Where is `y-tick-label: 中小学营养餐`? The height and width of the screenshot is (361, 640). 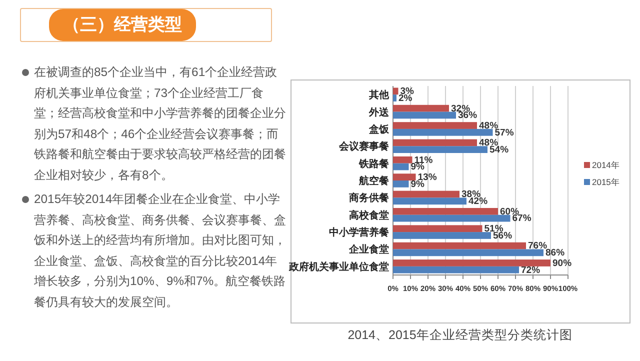
y-tick-label: 中小学营养餐 is located at coordinates (359, 232).